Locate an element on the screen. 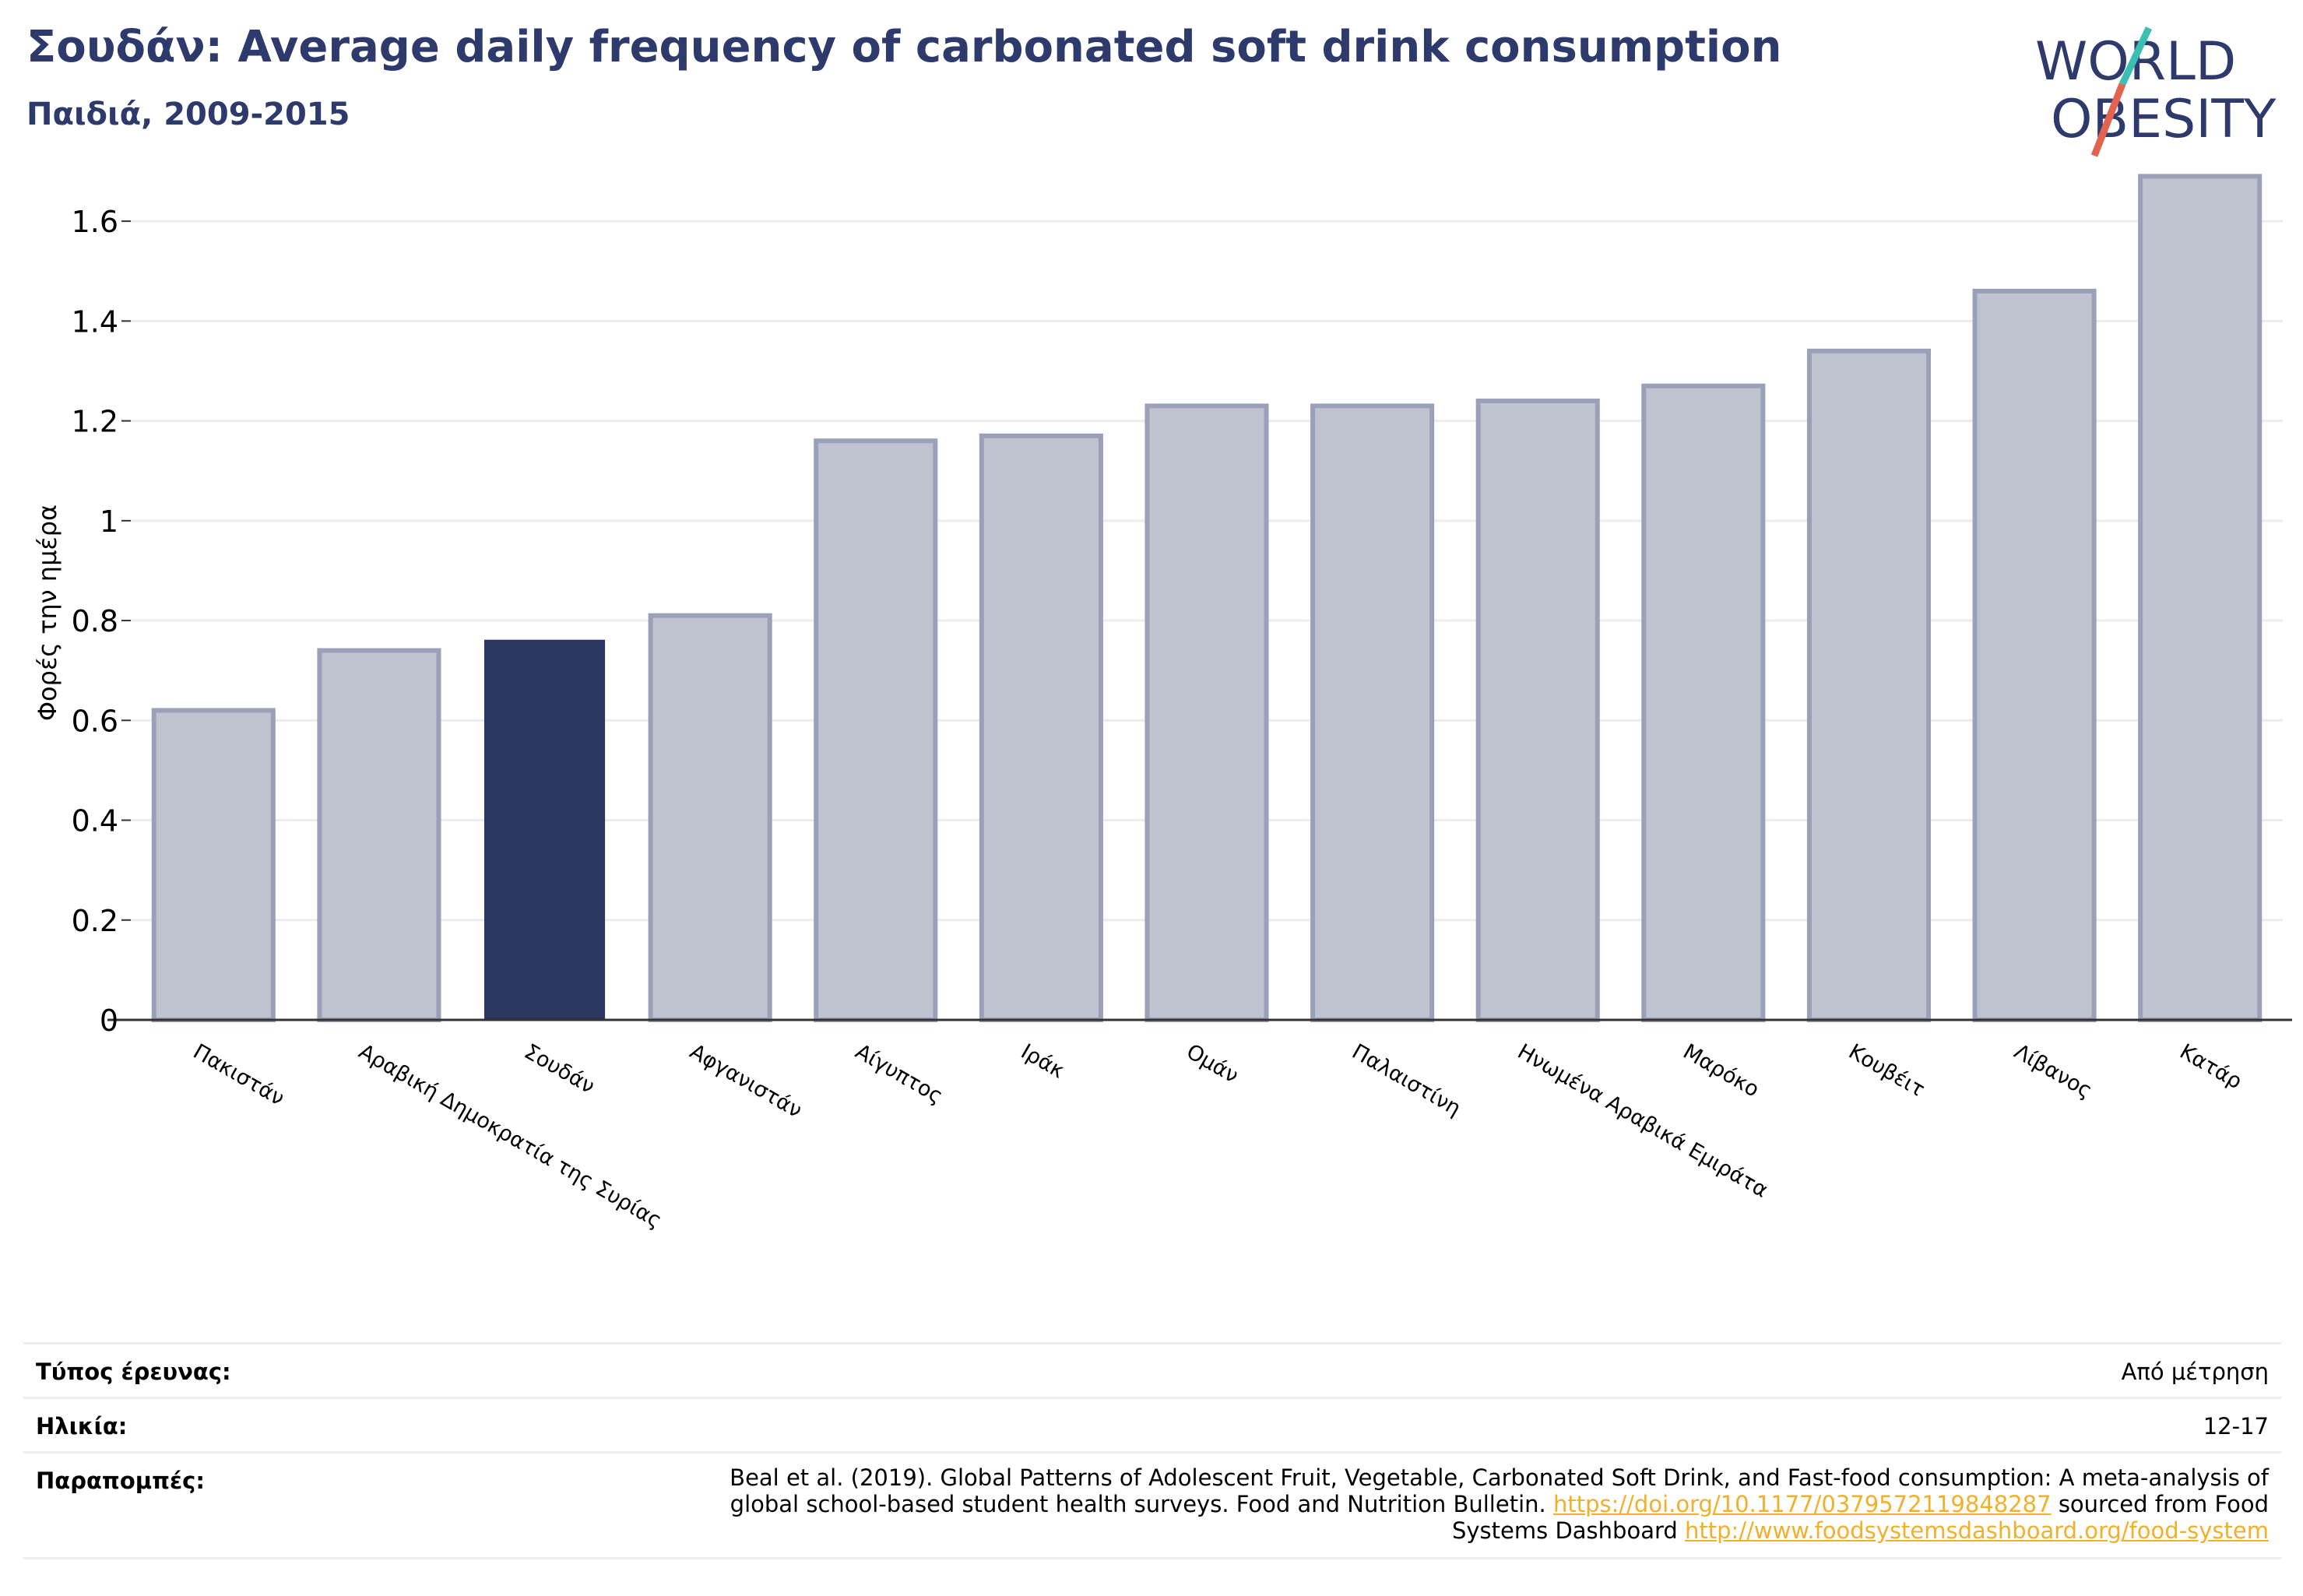  age-value: 12-17 is located at coordinates (2236, 1426).